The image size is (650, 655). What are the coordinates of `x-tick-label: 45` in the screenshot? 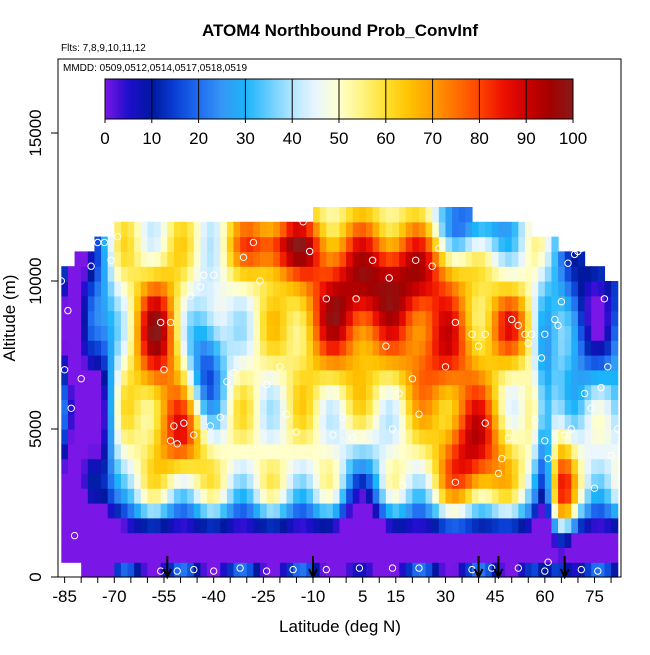 It's located at (495, 596).